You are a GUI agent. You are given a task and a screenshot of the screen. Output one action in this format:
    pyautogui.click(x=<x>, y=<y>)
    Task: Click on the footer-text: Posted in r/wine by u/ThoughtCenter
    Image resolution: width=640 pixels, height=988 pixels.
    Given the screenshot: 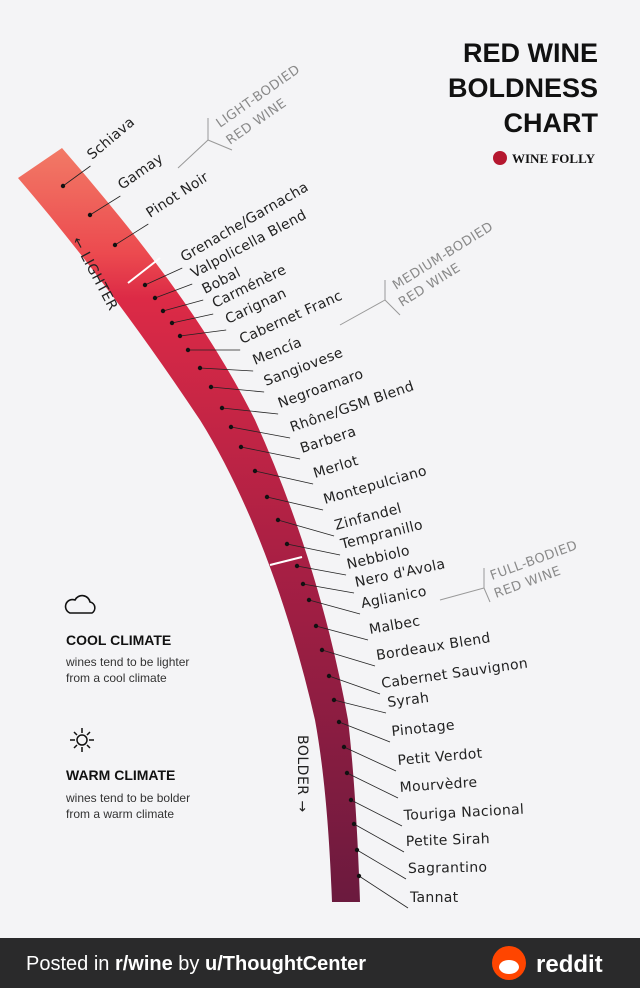 What is the action you would take?
    pyautogui.click(x=196, y=964)
    